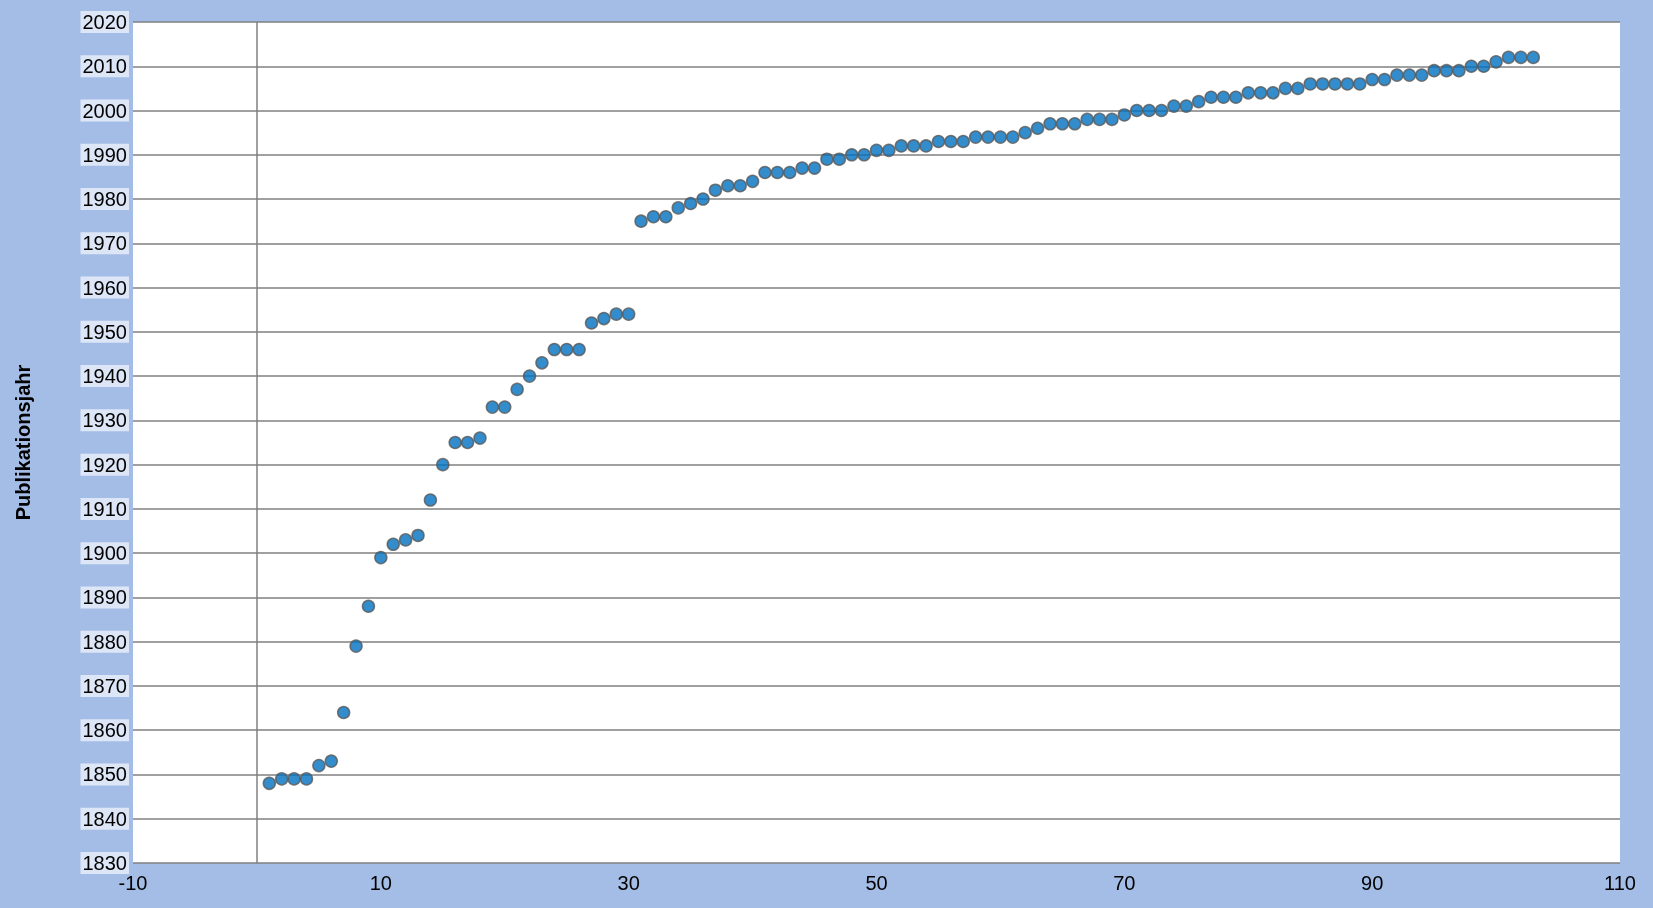  What do you see at coordinates (104, 376) in the screenshot?
I see `y-tick-label: 1940` at bounding box center [104, 376].